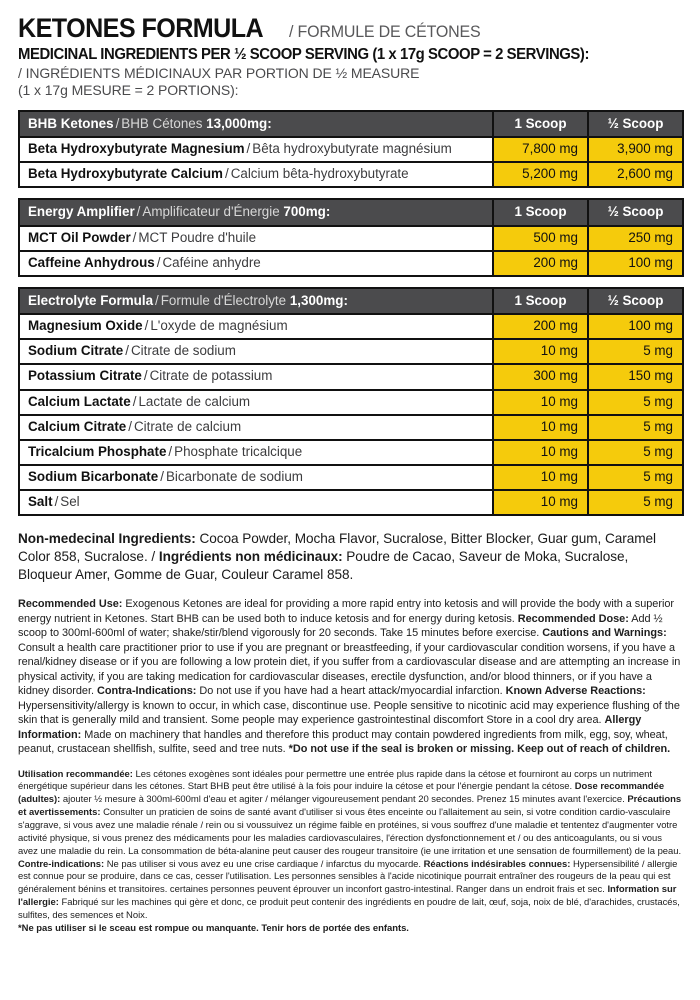 This screenshot has height=1000, width=700. Describe the element at coordinates (635, 174) in the screenshot. I see `value-half-scoop: 2,600 mg` at that location.